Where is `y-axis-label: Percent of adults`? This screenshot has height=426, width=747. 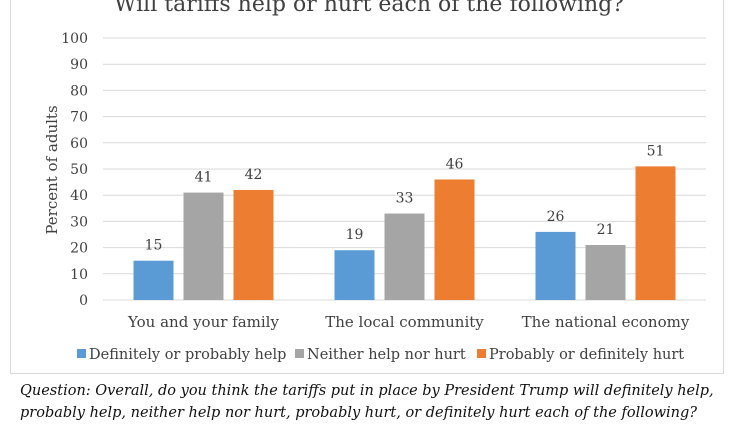 y-axis-label: Percent of adults is located at coordinates (52, 169).